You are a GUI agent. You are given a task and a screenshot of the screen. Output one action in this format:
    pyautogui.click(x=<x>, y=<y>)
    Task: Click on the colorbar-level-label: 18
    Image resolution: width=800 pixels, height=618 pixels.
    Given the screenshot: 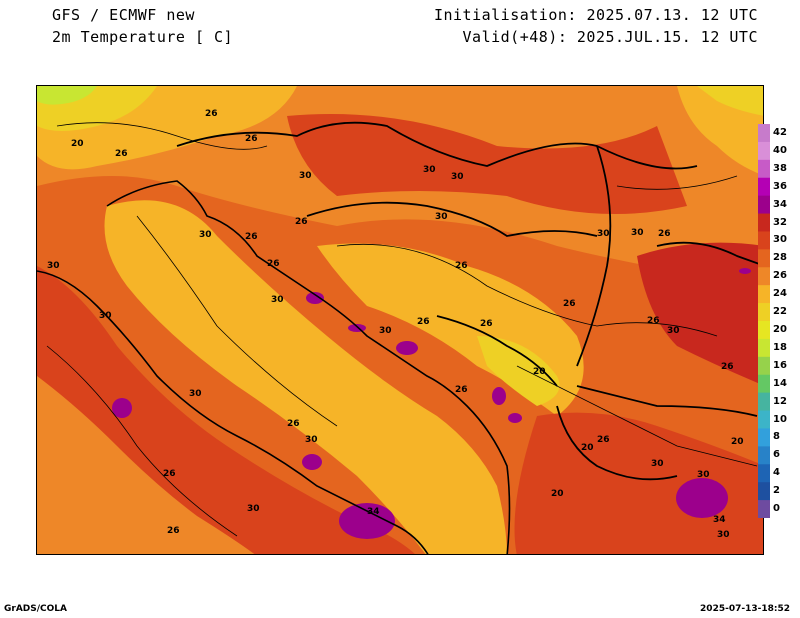 What is the action you would take?
    pyautogui.click(x=780, y=347)
    